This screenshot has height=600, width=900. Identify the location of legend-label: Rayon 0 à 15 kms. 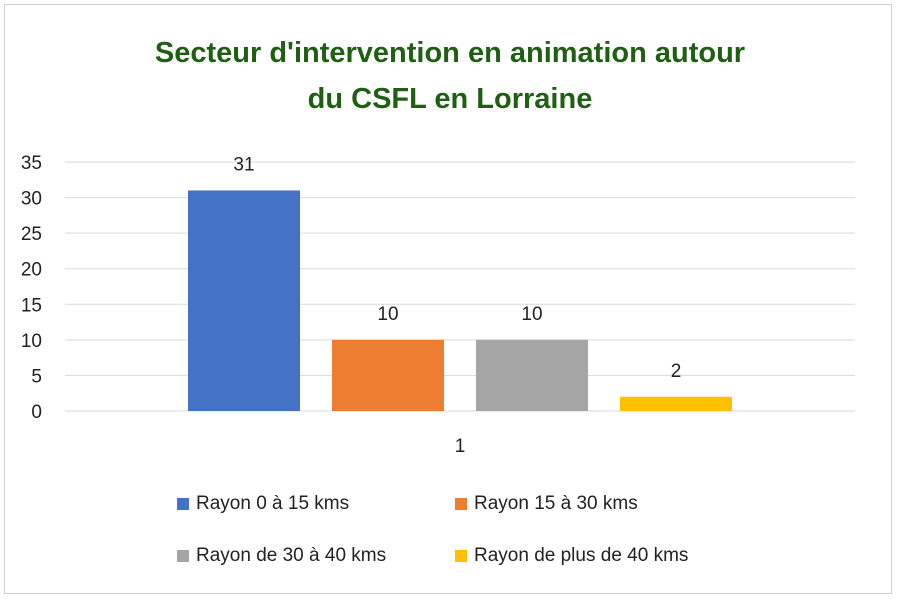
(273, 503).